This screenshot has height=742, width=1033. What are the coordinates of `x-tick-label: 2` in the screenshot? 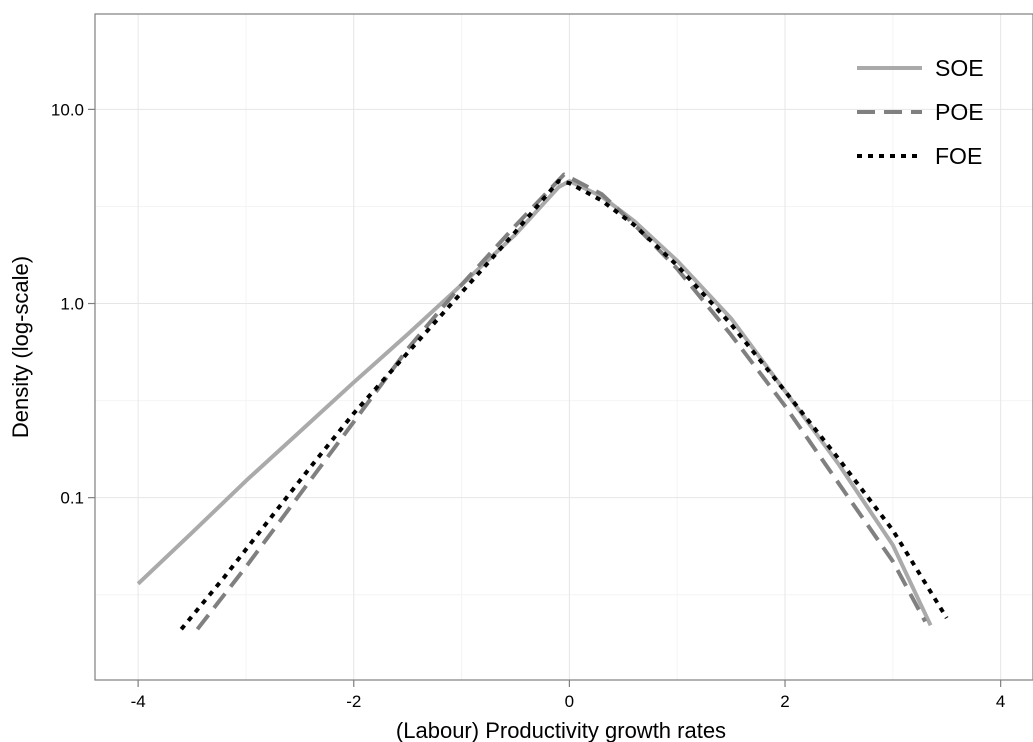 It's located at (784, 701).